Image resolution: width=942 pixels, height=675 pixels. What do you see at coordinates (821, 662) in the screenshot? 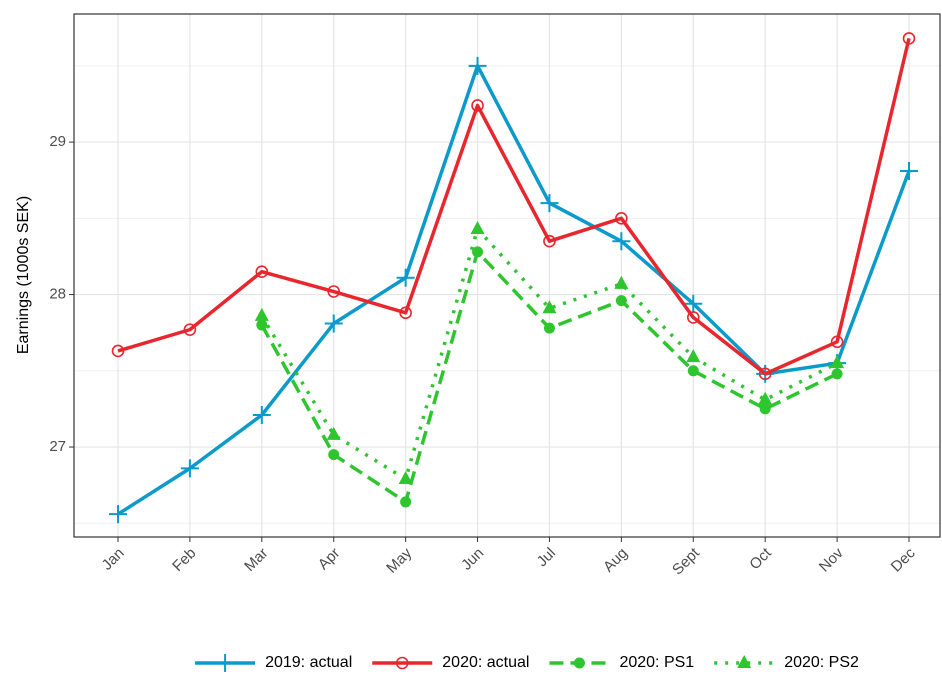
I see `legend-text: 2020: PS2` at bounding box center [821, 662].